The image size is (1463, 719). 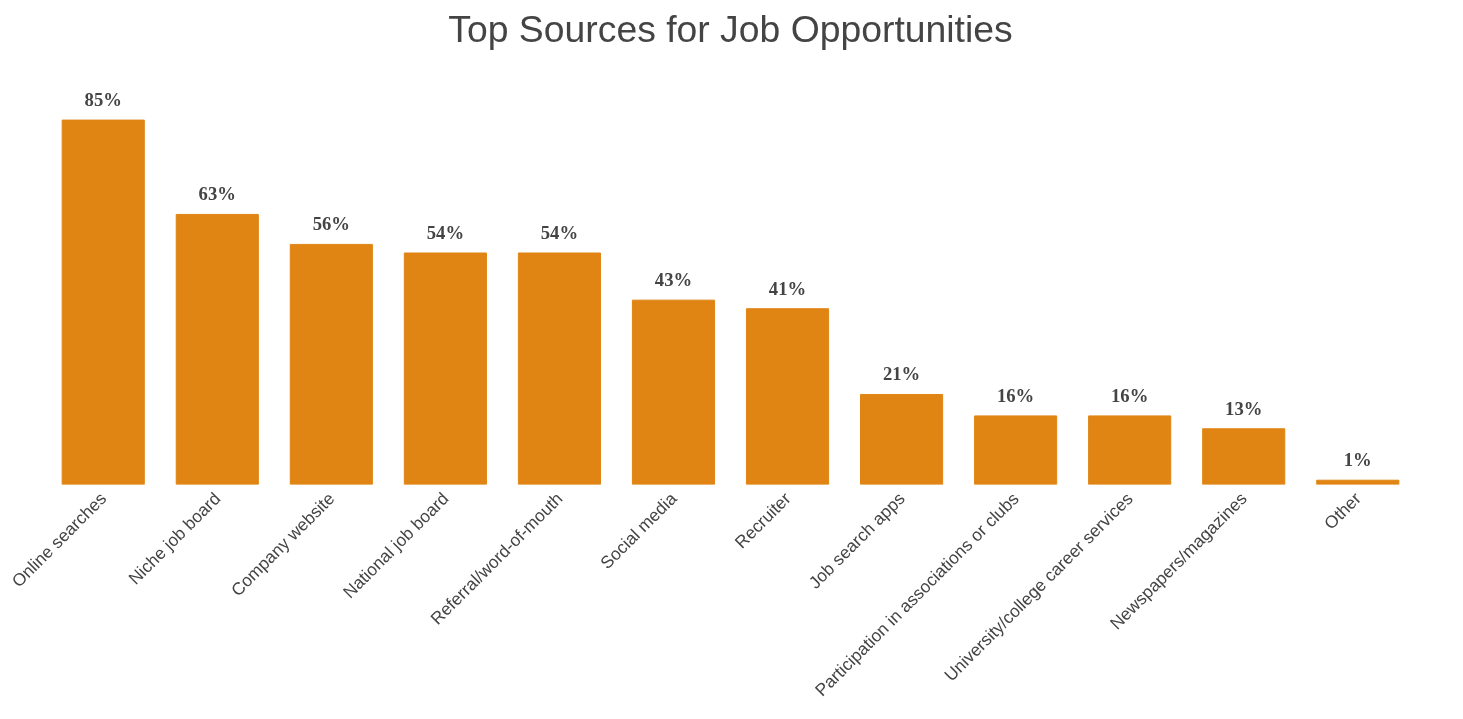 I want to click on data-label: 21%, so click(x=901, y=374).